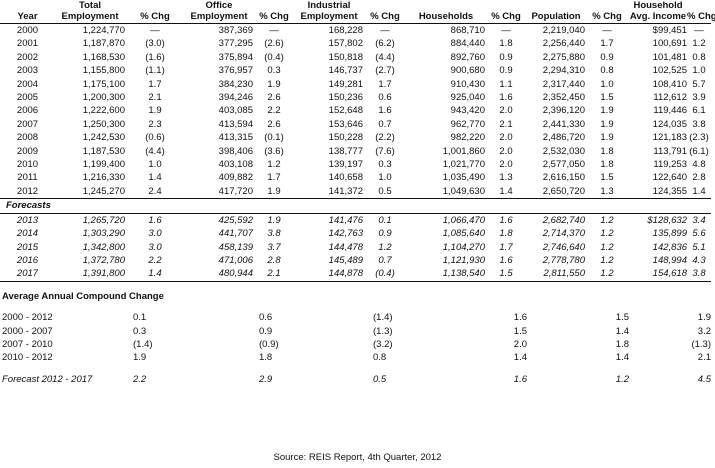 The width and height of the screenshot is (715, 468). I want to click on industrial-cell: 150,236, so click(345, 98).